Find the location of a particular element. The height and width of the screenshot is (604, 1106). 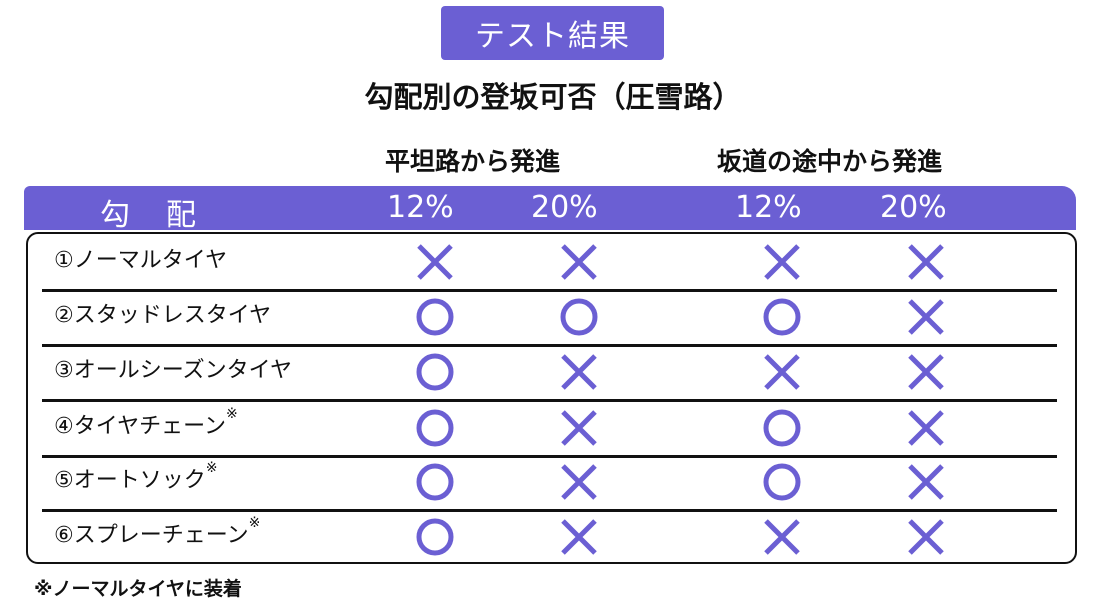

row-label: ③オールシーズンタイヤ is located at coordinates (173, 370).